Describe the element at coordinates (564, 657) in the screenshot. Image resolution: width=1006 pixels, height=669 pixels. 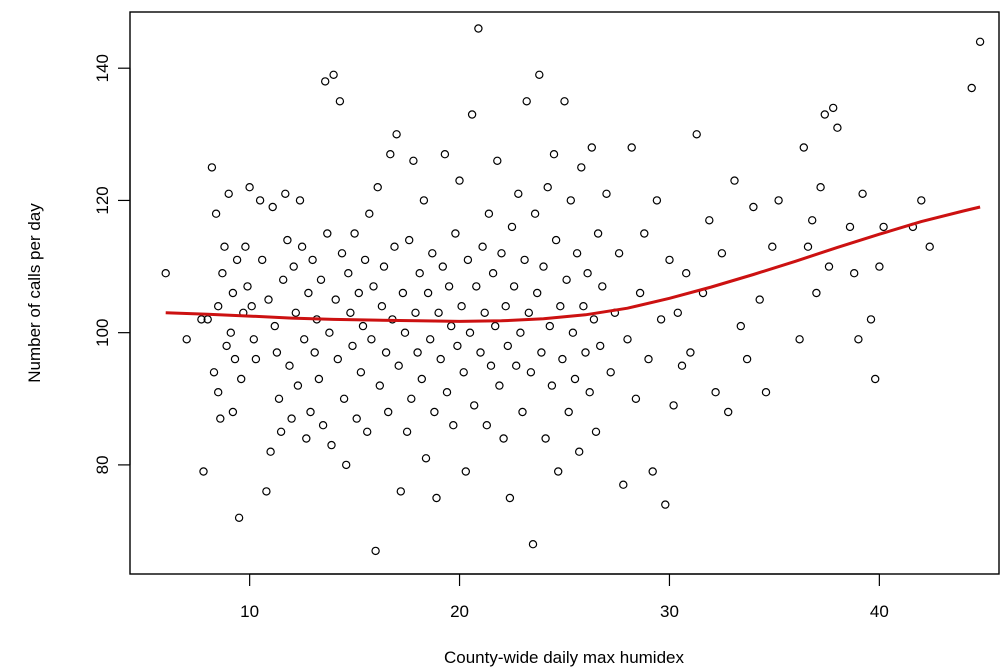
I see `x-axis-title: County-wide daily max humidex` at that location.